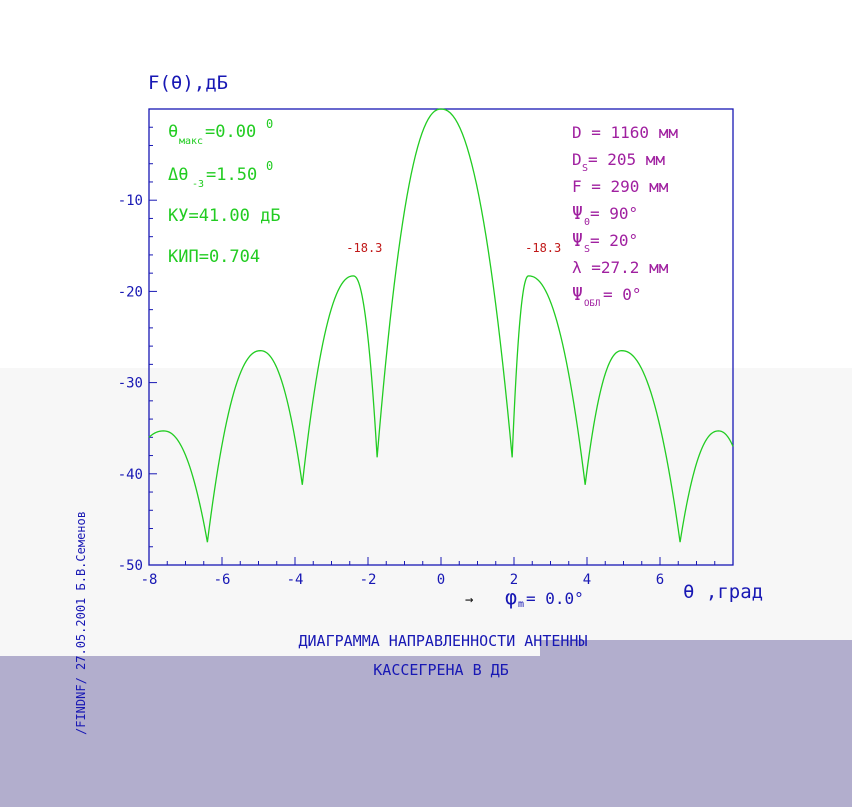 Image resolution: width=852 pixels, height=807 pixels. I want to click on y-tick-label: -10, so click(130, 201).